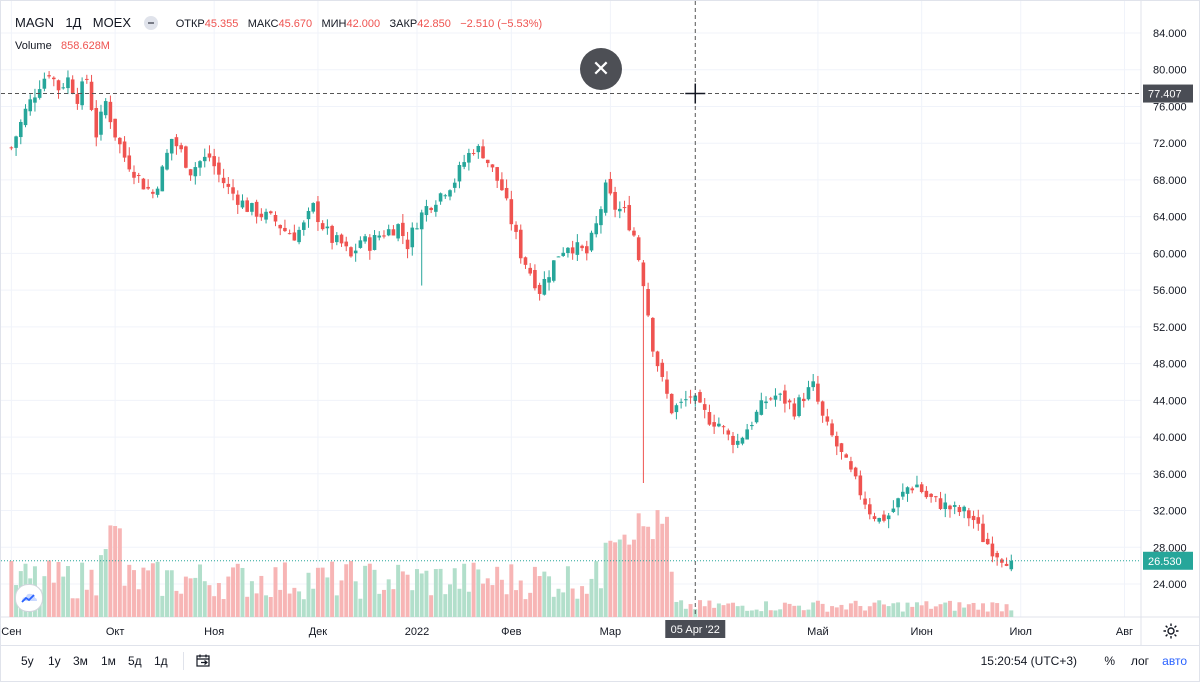  Describe the element at coordinates (1171, 631) in the screenshot. I see `settings-gear-icon` at that location.